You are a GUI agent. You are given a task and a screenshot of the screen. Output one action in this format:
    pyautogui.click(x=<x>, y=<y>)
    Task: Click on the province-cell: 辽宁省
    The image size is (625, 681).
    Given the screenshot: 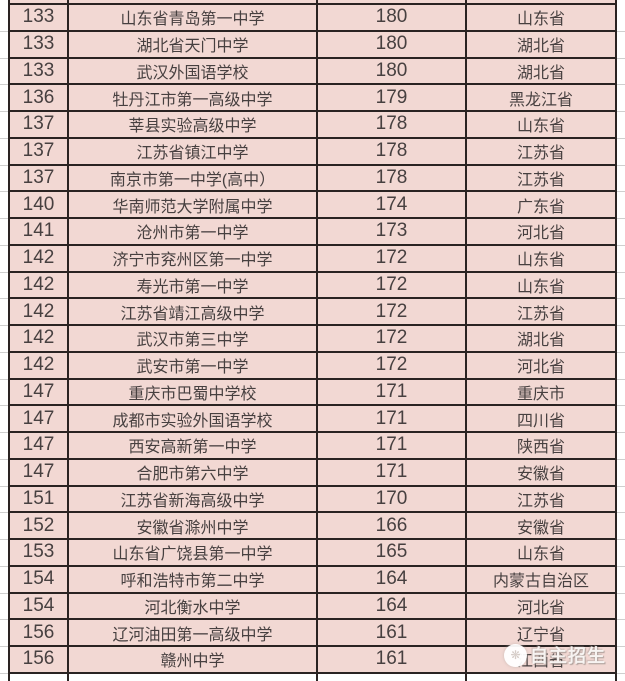 What is the action you would take?
    pyautogui.click(x=542, y=633)
    